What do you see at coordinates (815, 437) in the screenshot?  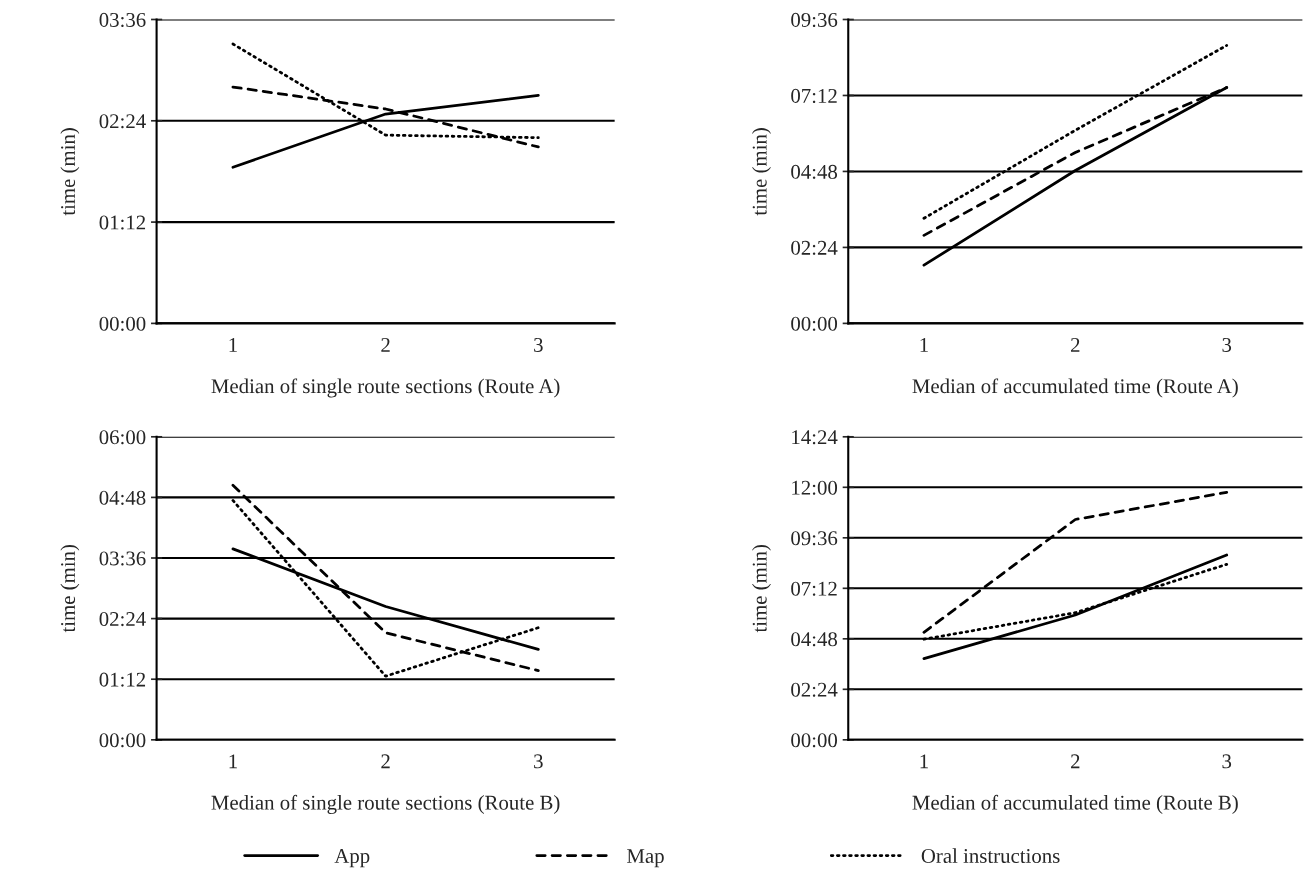 I see `y-tick-label: 14:24` at bounding box center [815, 437].